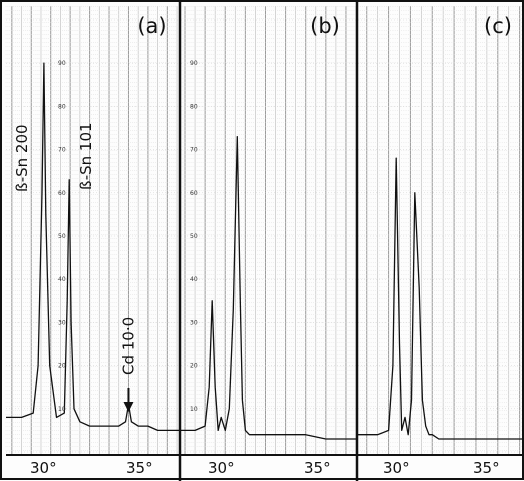 This screenshot has height=481, width=524. I want to click on panel-label: (c), so click(498, 26).